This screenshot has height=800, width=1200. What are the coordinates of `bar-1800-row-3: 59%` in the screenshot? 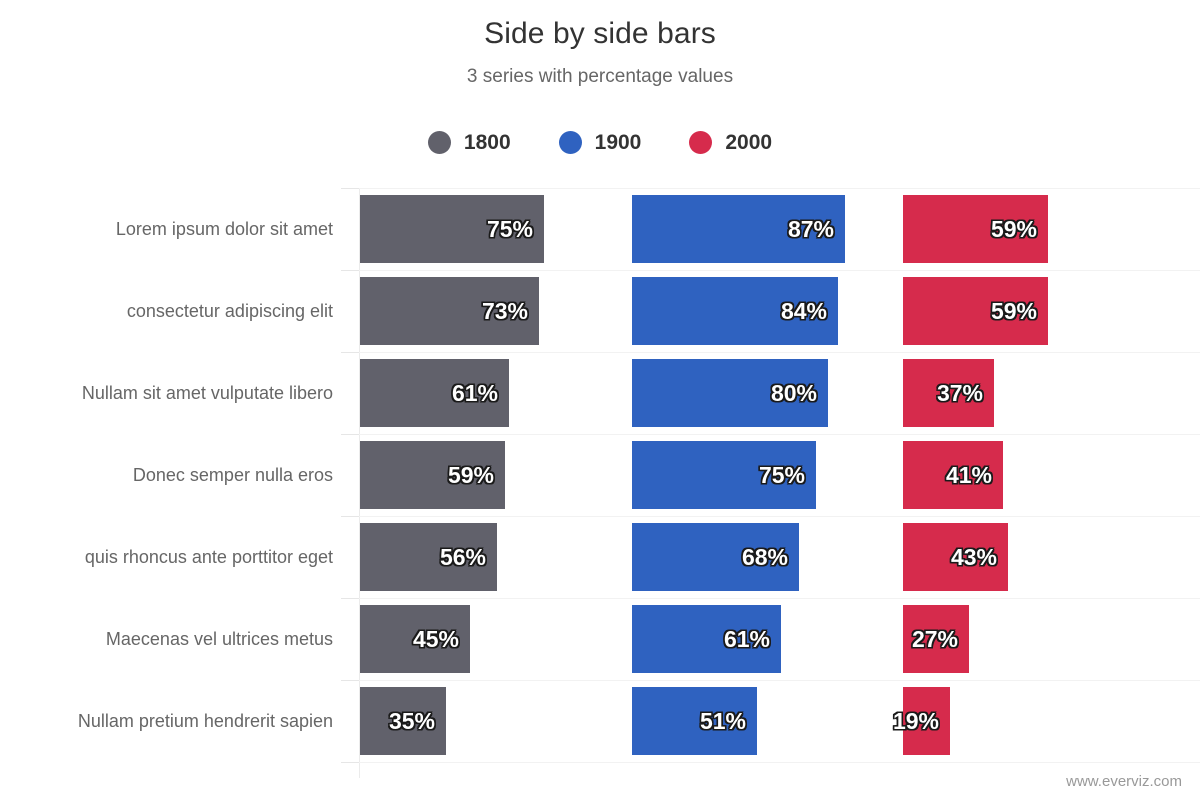 It's located at (432, 475).